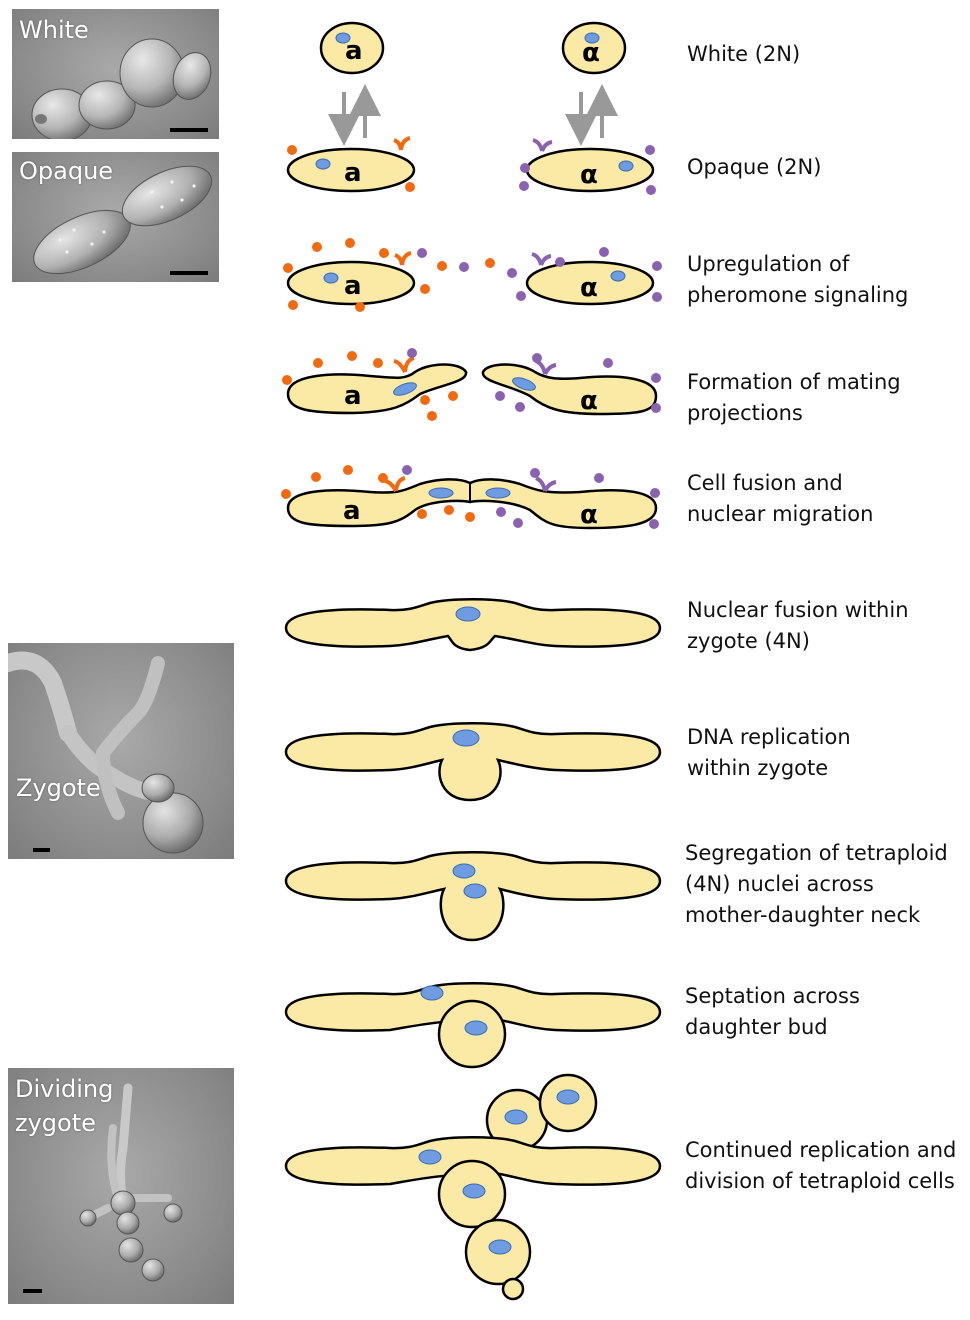 This screenshot has width=970, height=1320. What do you see at coordinates (473, 625) in the screenshot?
I see `stage-nuclear-fusion` at bounding box center [473, 625].